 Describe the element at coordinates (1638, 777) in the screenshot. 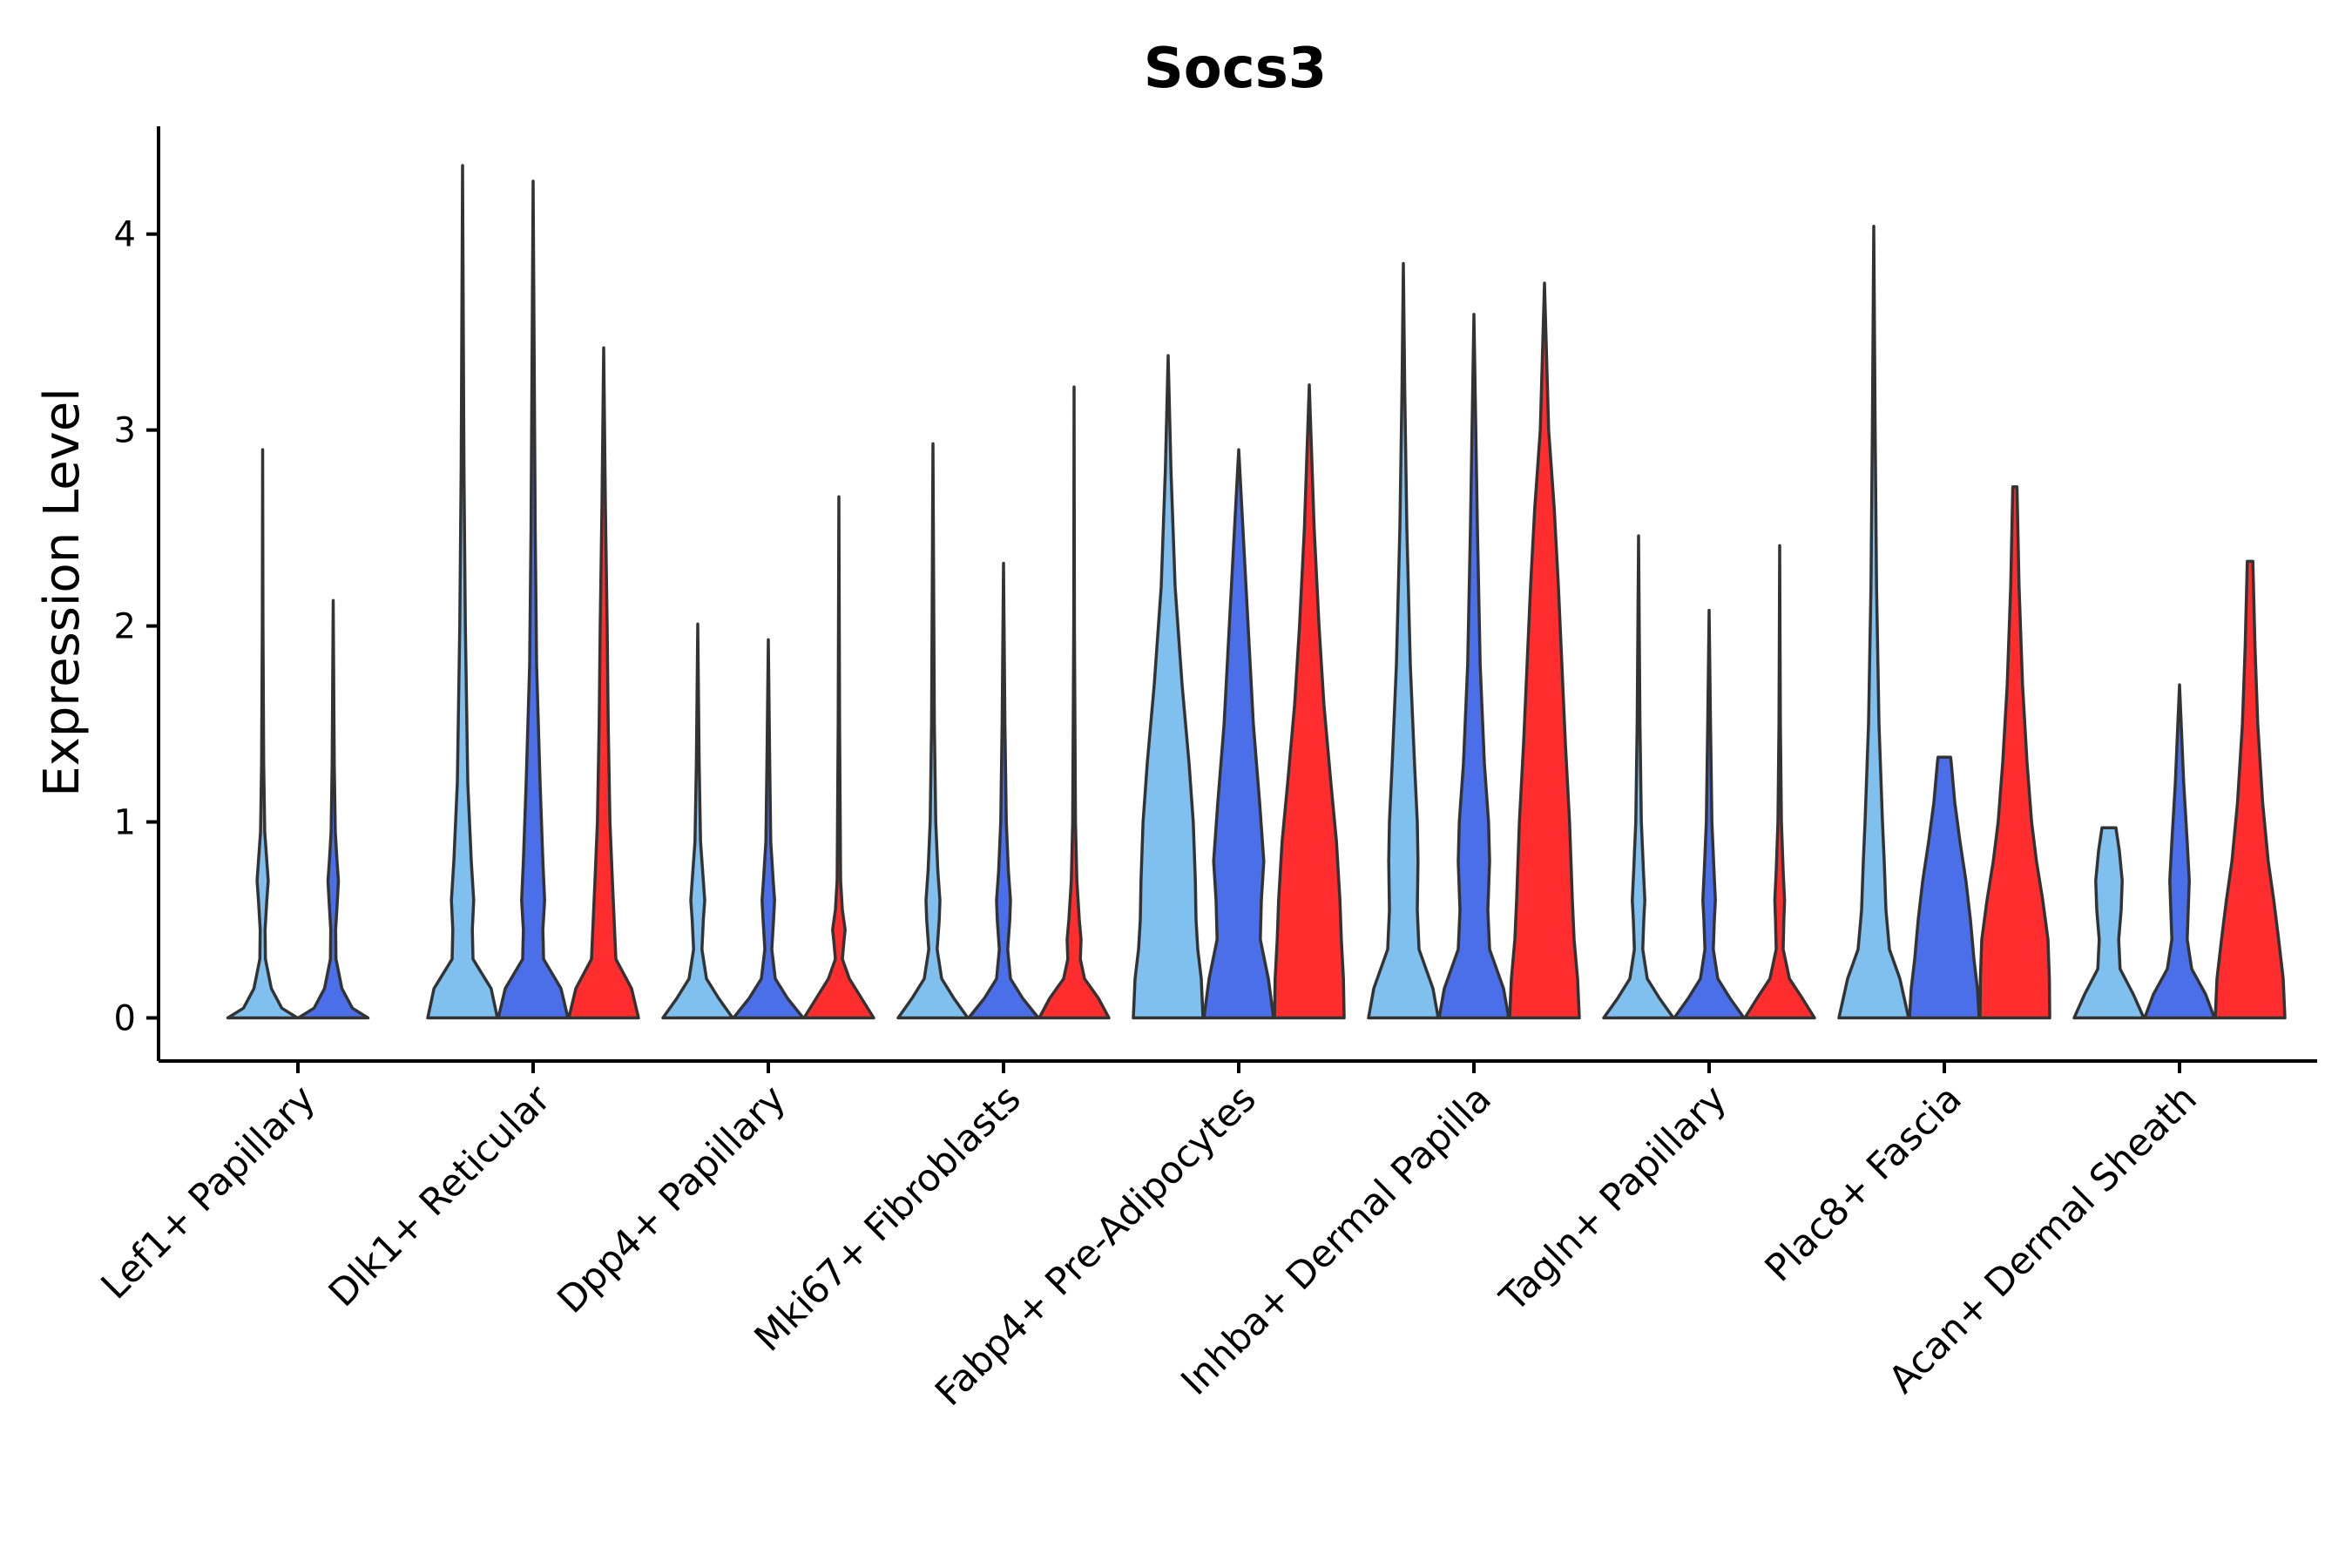

I see `violin-tagln-papillary-light-blue` at that location.